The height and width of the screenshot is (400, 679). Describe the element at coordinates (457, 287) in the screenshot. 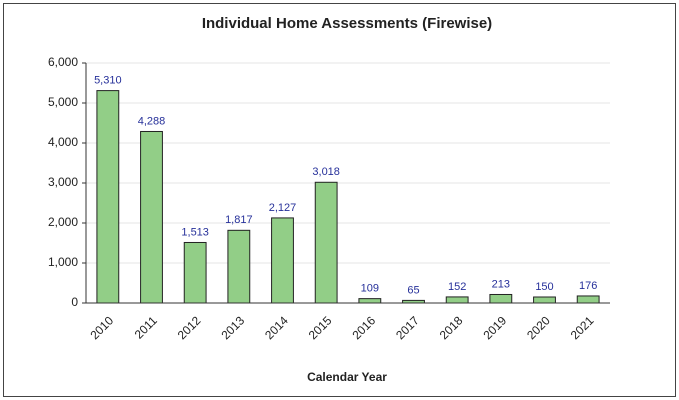

I see `value-label: 152` at that location.